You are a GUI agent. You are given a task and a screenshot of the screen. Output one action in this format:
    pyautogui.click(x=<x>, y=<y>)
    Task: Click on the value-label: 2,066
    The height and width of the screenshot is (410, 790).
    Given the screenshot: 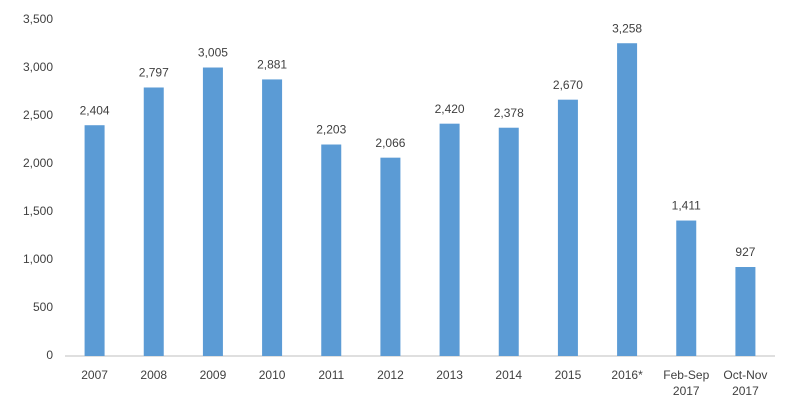 What is the action you would take?
    pyautogui.click(x=390, y=143)
    